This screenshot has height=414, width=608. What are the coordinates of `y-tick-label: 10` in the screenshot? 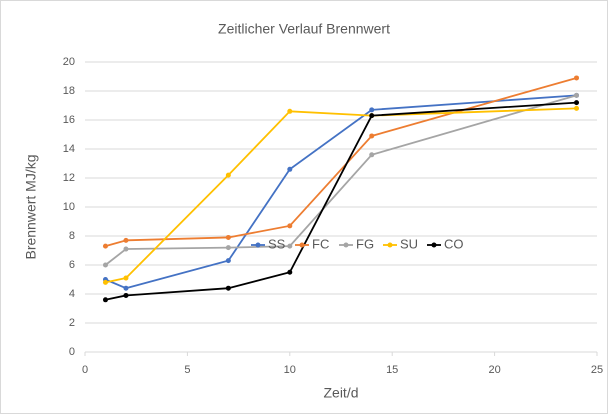 It's located at (69, 207).